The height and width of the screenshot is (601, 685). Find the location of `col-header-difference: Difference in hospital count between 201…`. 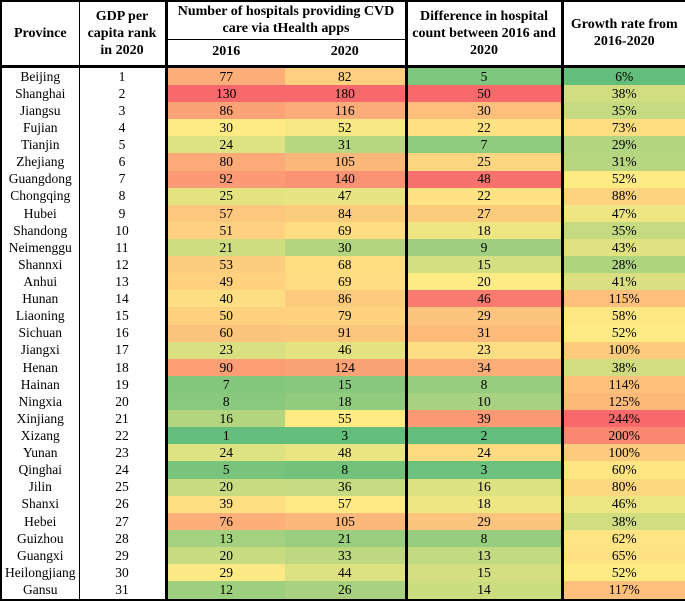

col-header-difference: Difference in hospital count between 201… is located at coordinates (485, 33).